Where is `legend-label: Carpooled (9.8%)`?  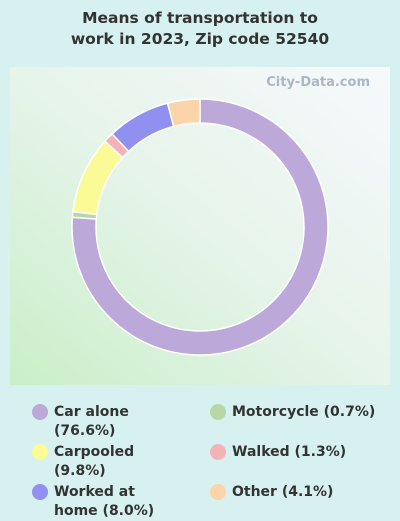 legend-label: Carpooled (9.8%) is located at coordinates (94, 461).